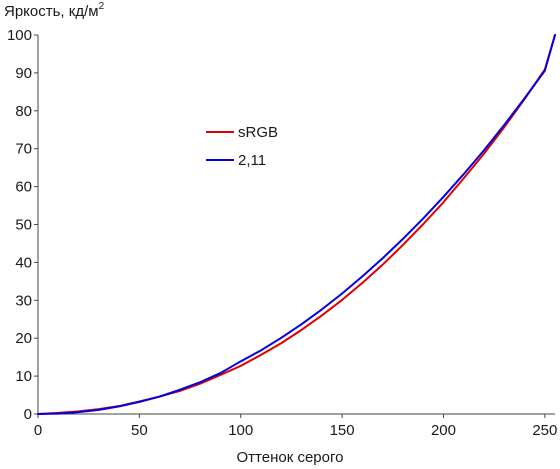 The image size is (560, 469). I want to click on y-tick-label: 40, so click(23, 262).